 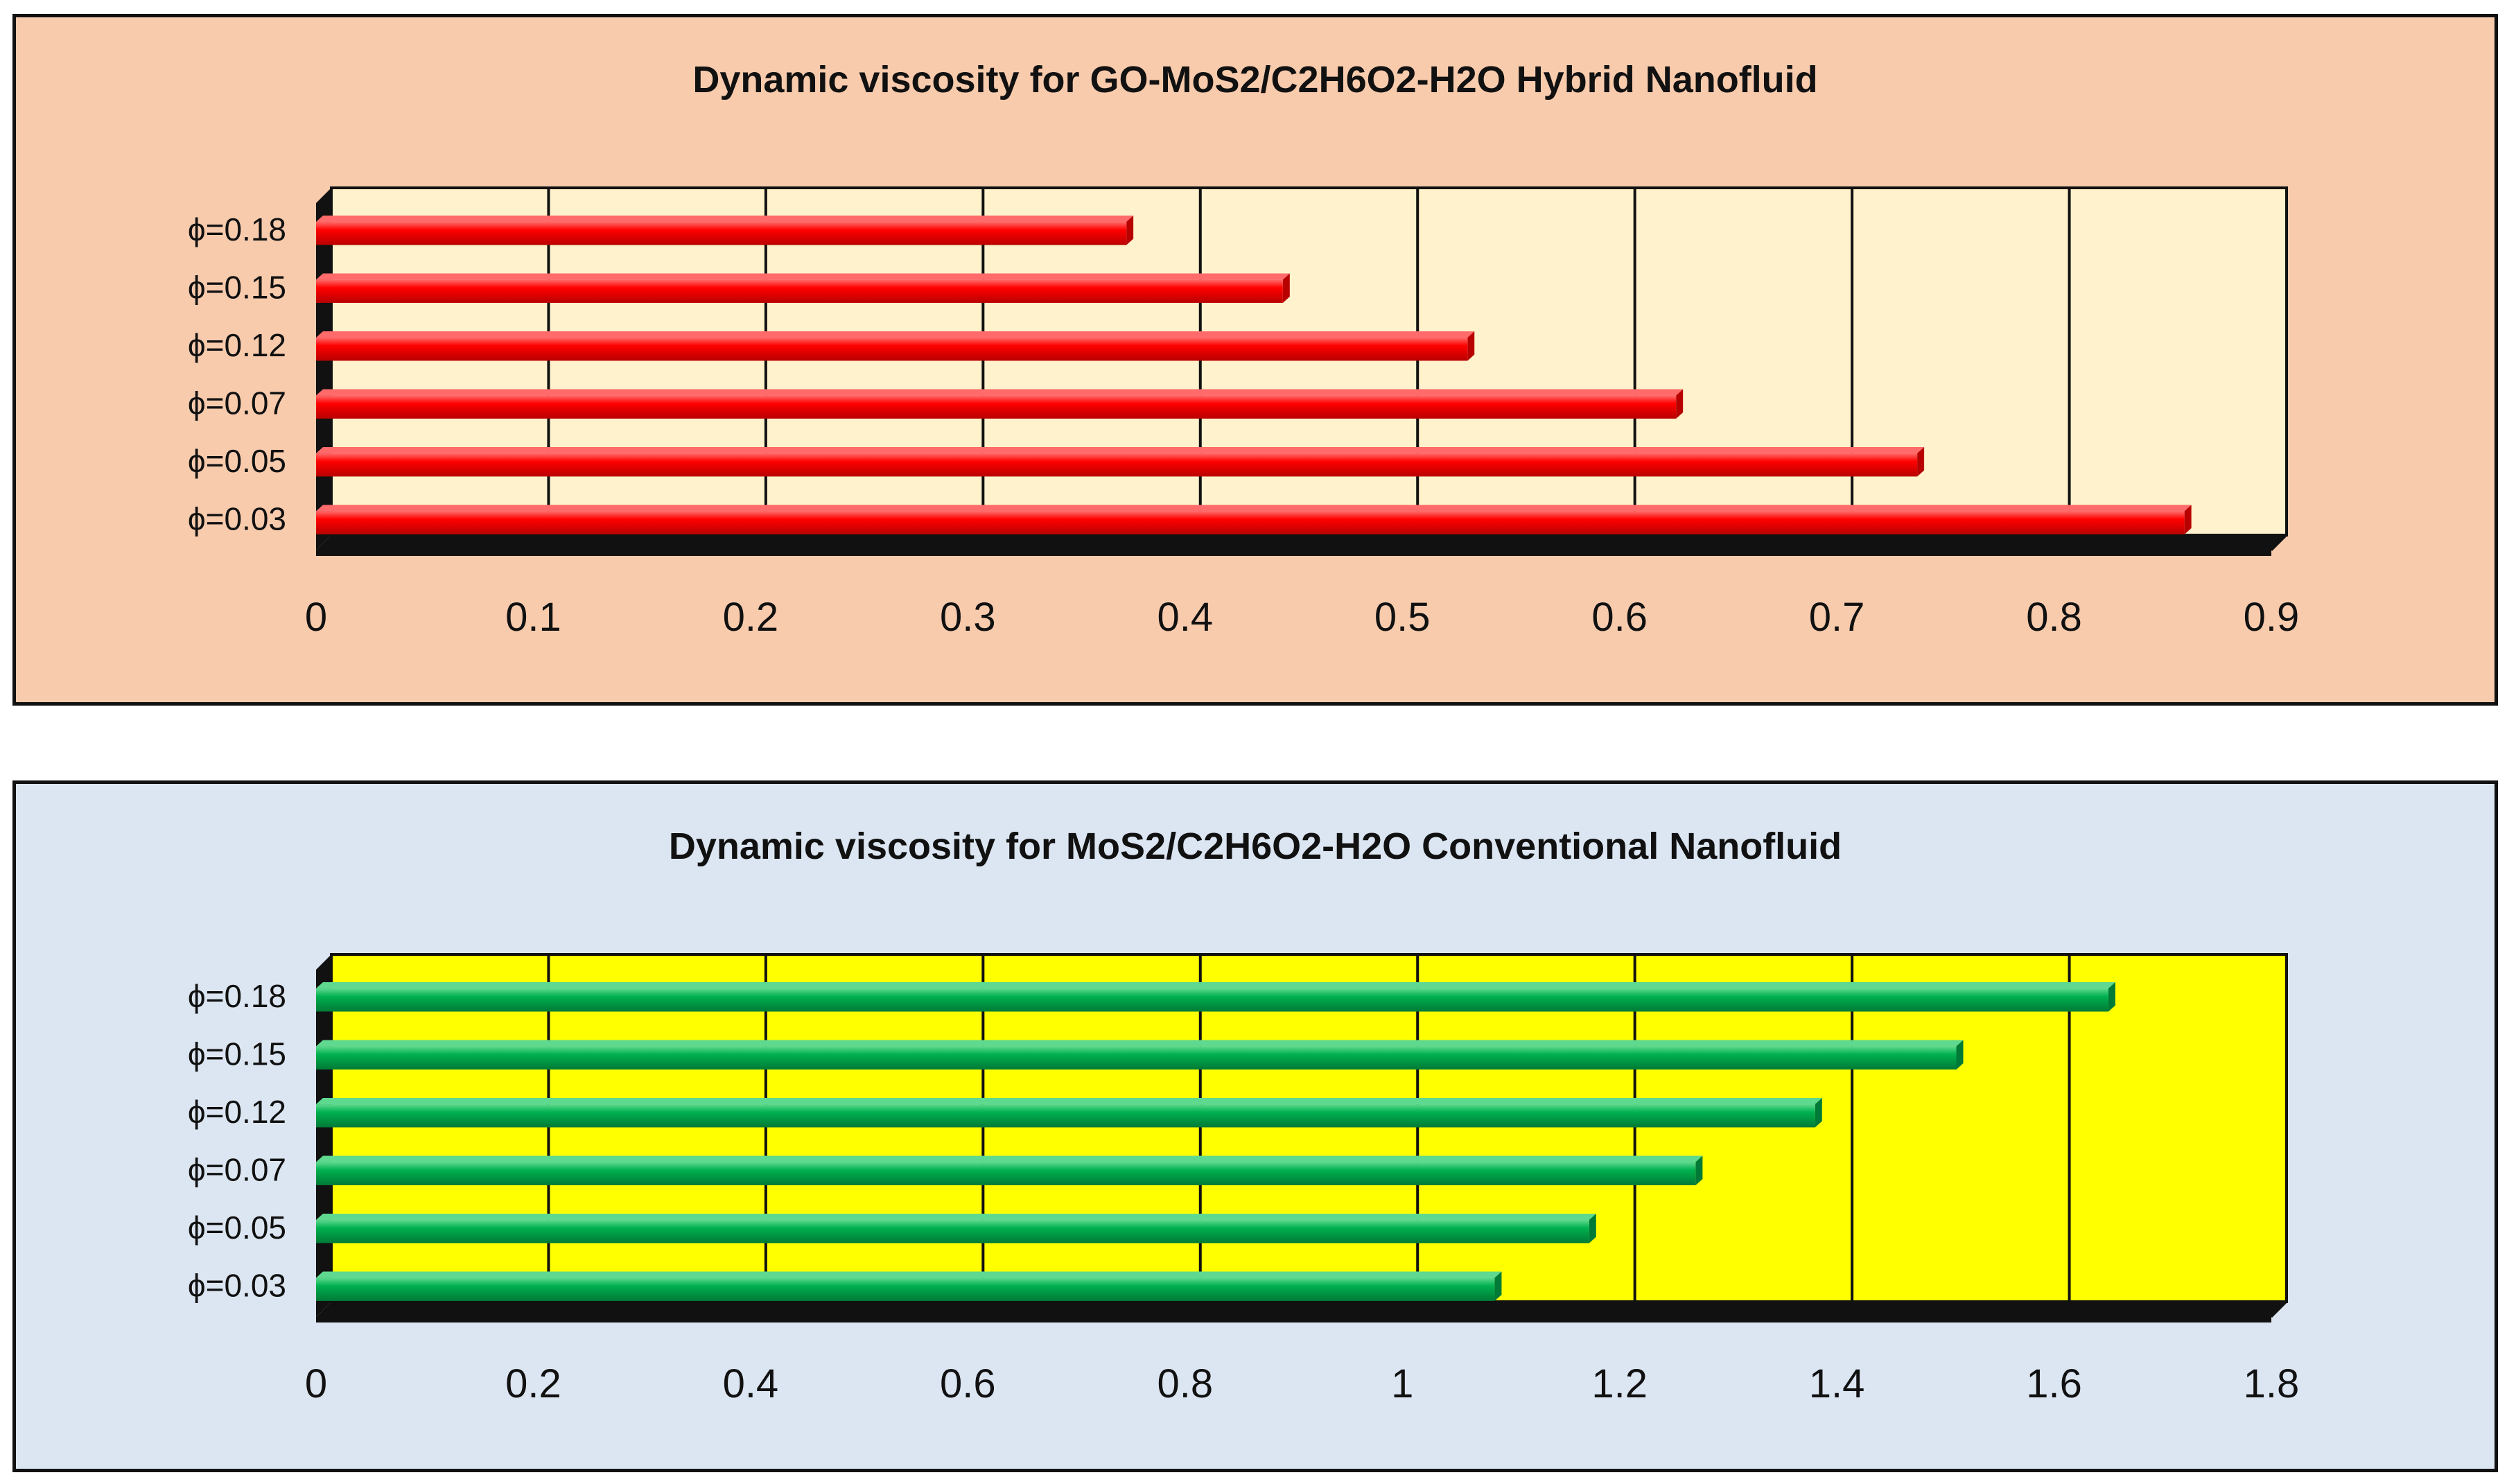 What do you see at coordinates (1402, 1383) in the screenshot?
I see `x-tick-label: 1` at bounding box center [1402, 1383].